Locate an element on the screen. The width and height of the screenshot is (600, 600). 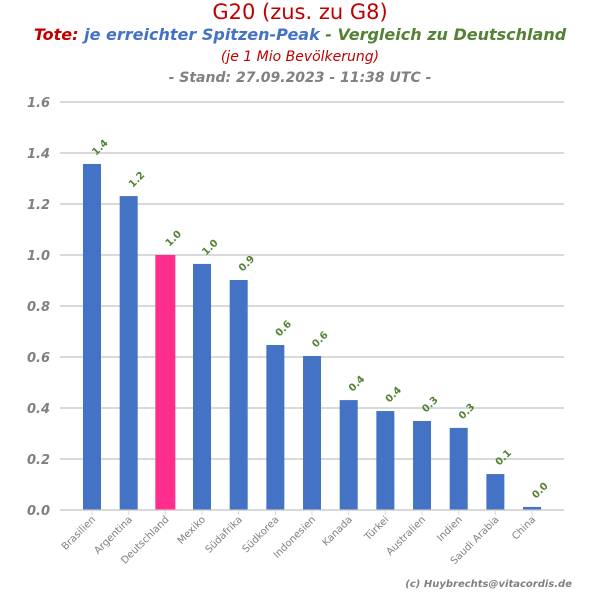
subtitle-tote: Tote: is located at coordinates (56, 34).